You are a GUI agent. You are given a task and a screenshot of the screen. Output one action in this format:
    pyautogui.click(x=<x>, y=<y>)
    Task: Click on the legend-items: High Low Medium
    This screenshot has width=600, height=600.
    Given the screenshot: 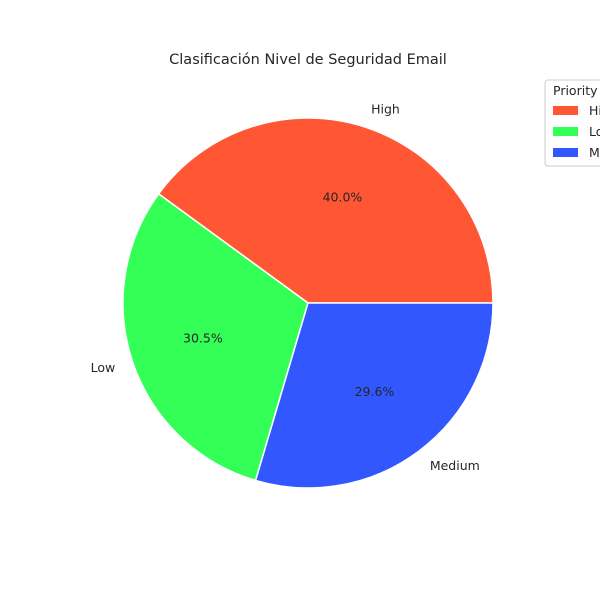 What is the action you would take?
    pyautogui.click(x=576, y=131)
    